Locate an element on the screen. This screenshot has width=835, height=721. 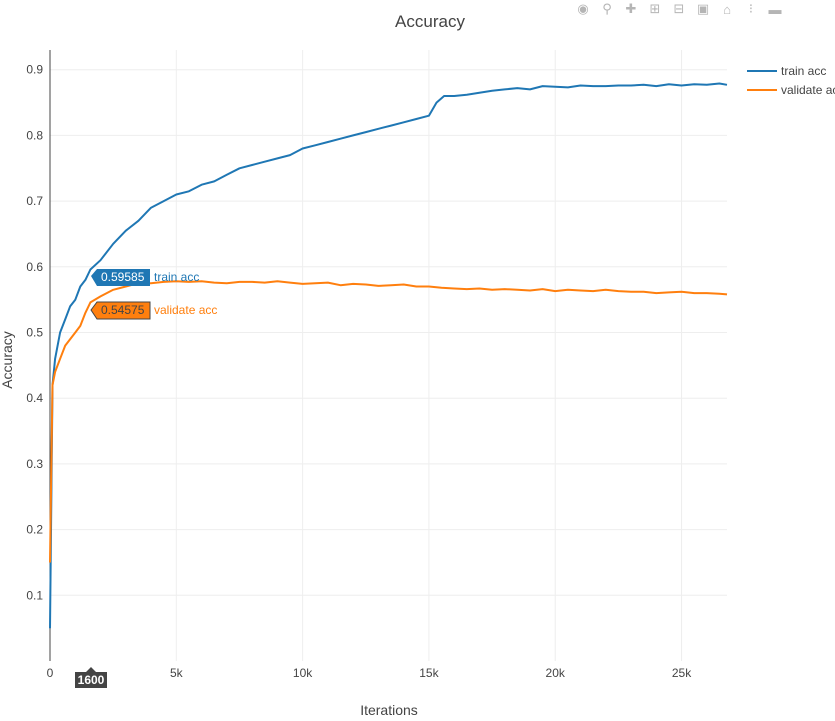
y-tick-label: 0.6 is located at coordinates (34, 267).